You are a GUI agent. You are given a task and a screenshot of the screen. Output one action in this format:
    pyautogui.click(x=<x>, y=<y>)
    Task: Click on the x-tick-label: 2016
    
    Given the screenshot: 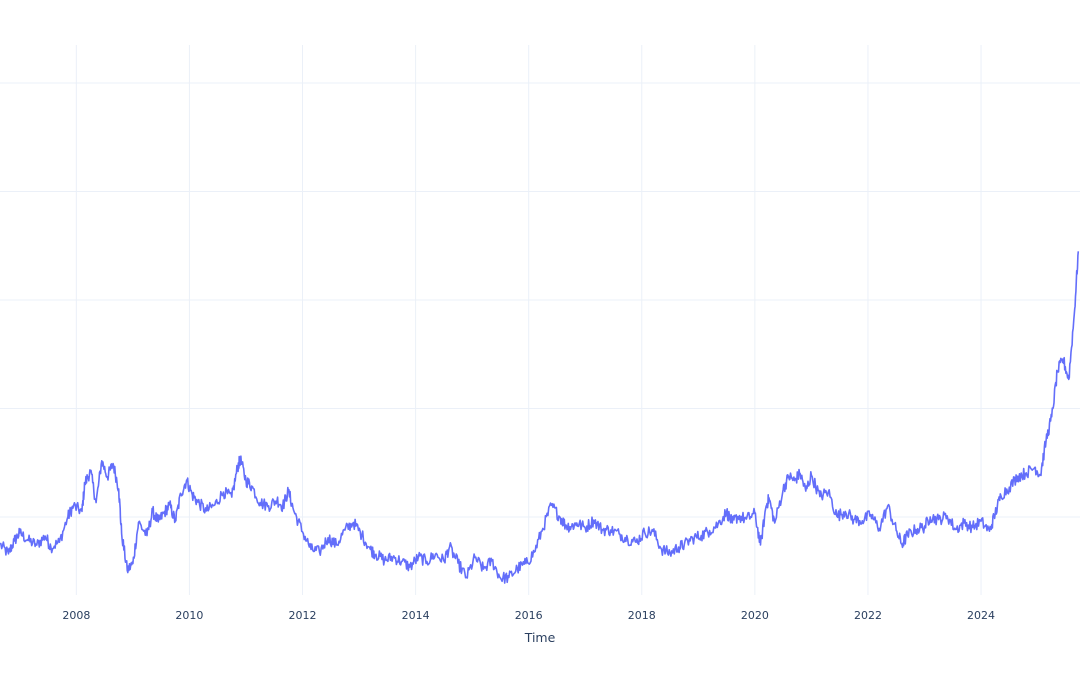 What is the action you would take?
    pyautogui.click(x=529, y=615)
    